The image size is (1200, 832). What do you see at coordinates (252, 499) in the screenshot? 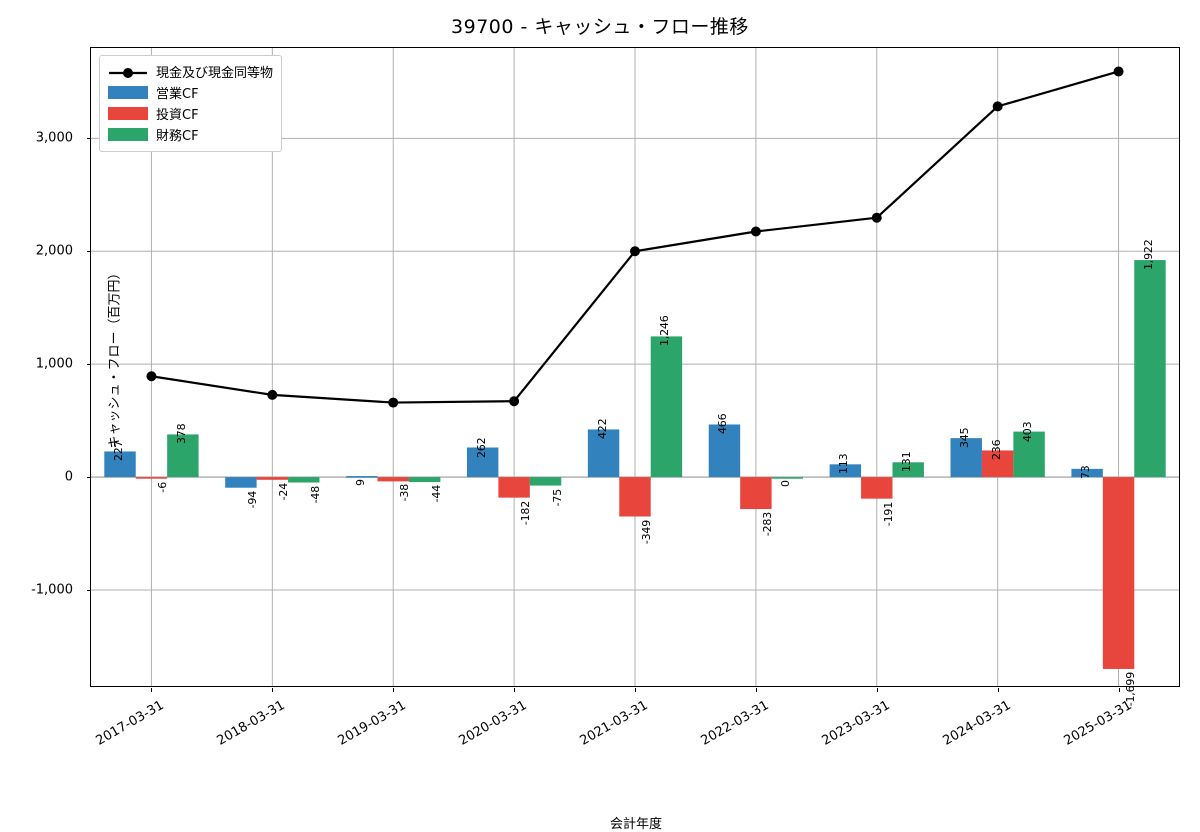
I see `bar-value-label: -94` at bounding box center [252, 499].